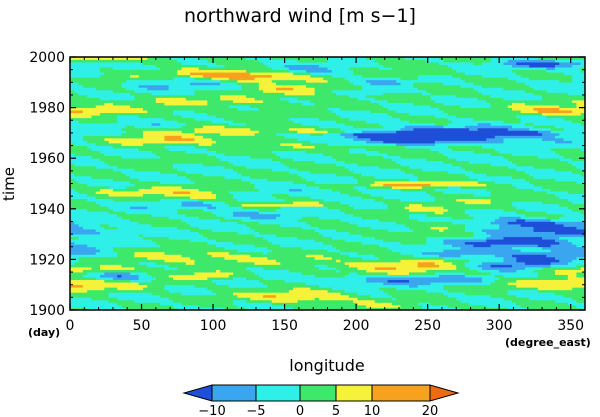 The width and height of the screenshot is (600, 417). I want to click on y-tick-label: 1980, so click(47, 109).